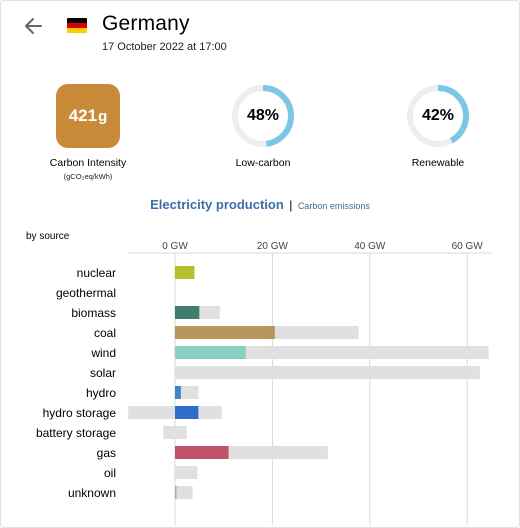 This screenshot has height=528, width=520. What do you see at coordinates (217, 204) in the screenshot?
I see `tab-electricity-production: Electricity production` at bounding box center [217, 204].